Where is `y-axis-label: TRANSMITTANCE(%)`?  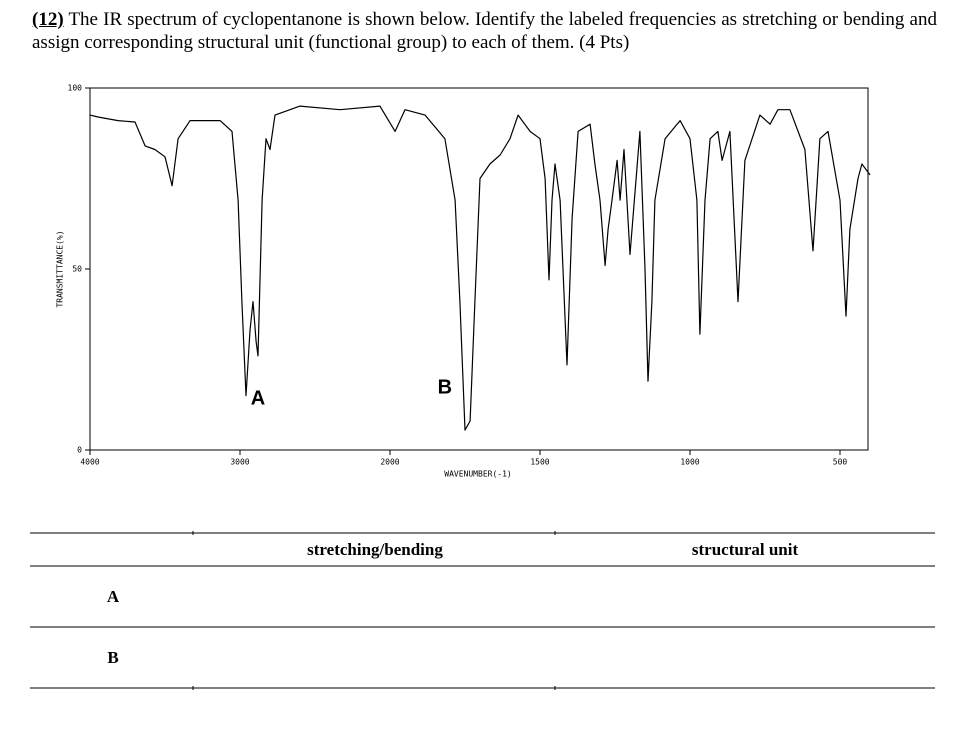
y-axis-label: TRANSMITTANCE(%) is located at coordinates (60, 268).